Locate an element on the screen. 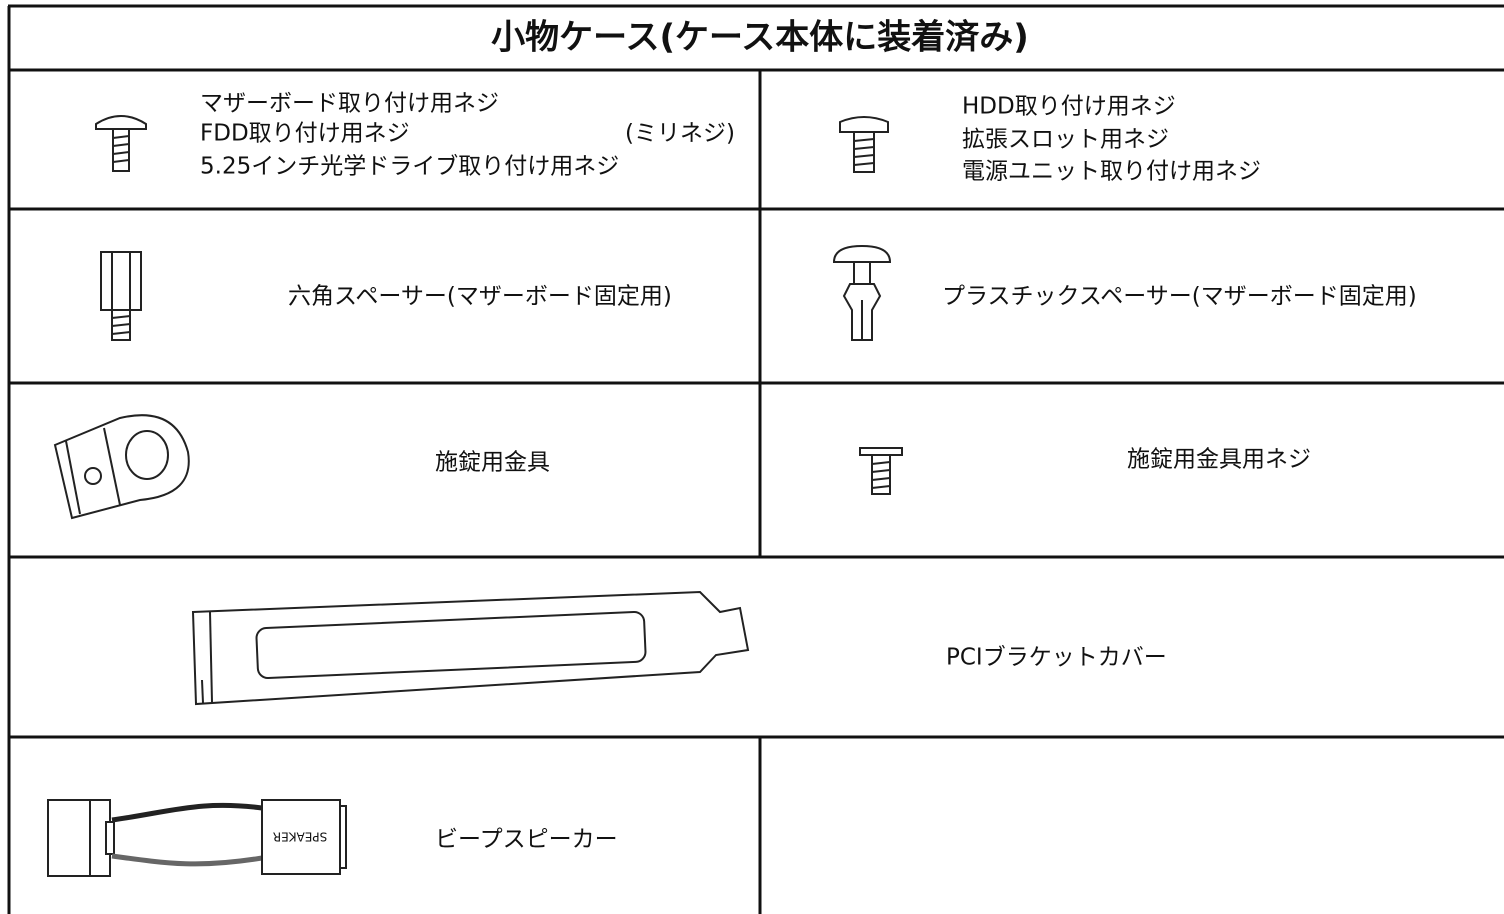 The height and width of the screenshot is (914, 1504). item-text: 施錠用金具 is located at coordinates (492, 463).